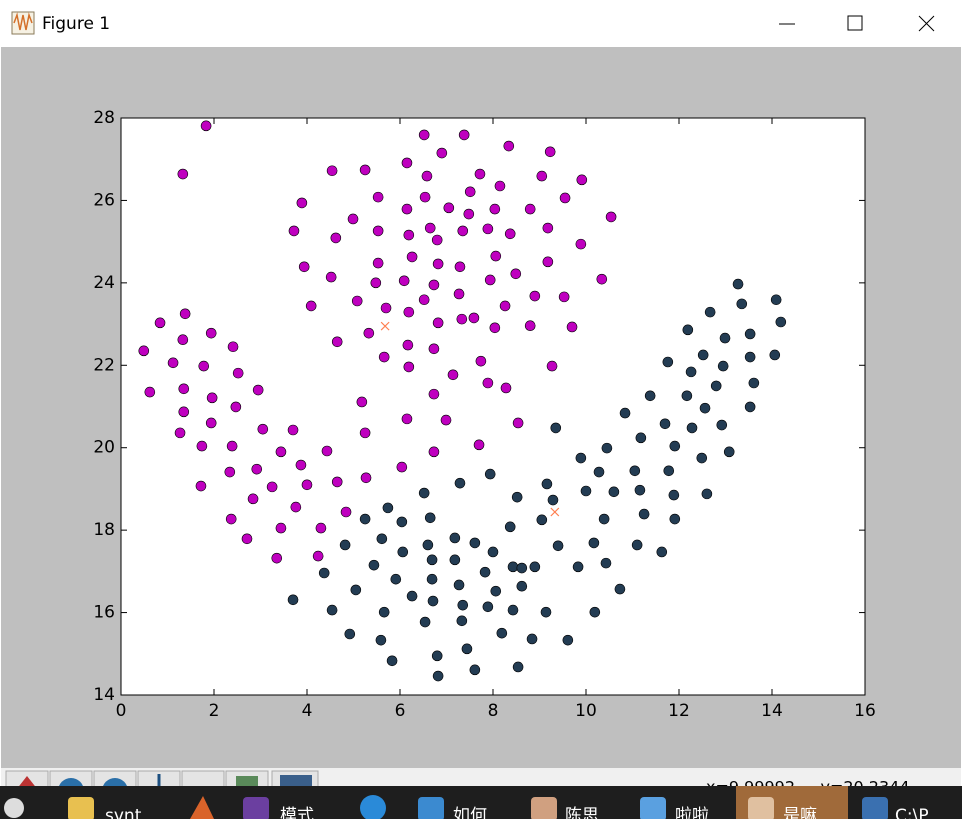 This screenshot has height=819, width=962. What do you see at coordinates (912, 812) in the screenshot?
I see `task-label: C:\P` at bounding box center [912, 812].